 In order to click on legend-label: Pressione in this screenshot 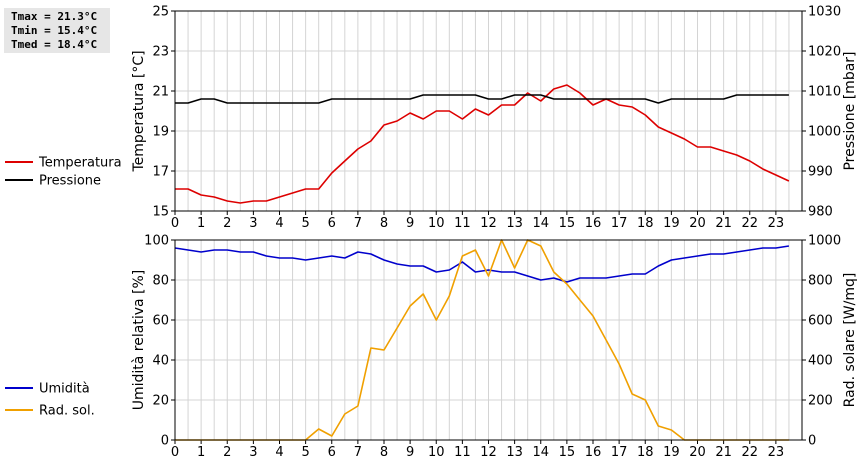, I will do `click(70, 181)`.